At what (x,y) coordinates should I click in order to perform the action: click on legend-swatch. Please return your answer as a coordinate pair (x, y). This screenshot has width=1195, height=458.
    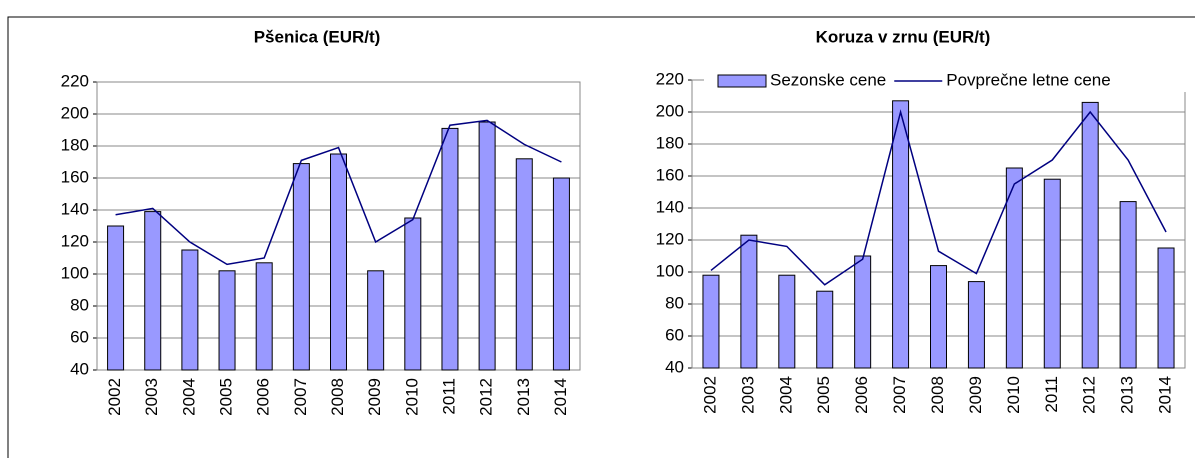
    Looking at the image, I should click on (742, 81).